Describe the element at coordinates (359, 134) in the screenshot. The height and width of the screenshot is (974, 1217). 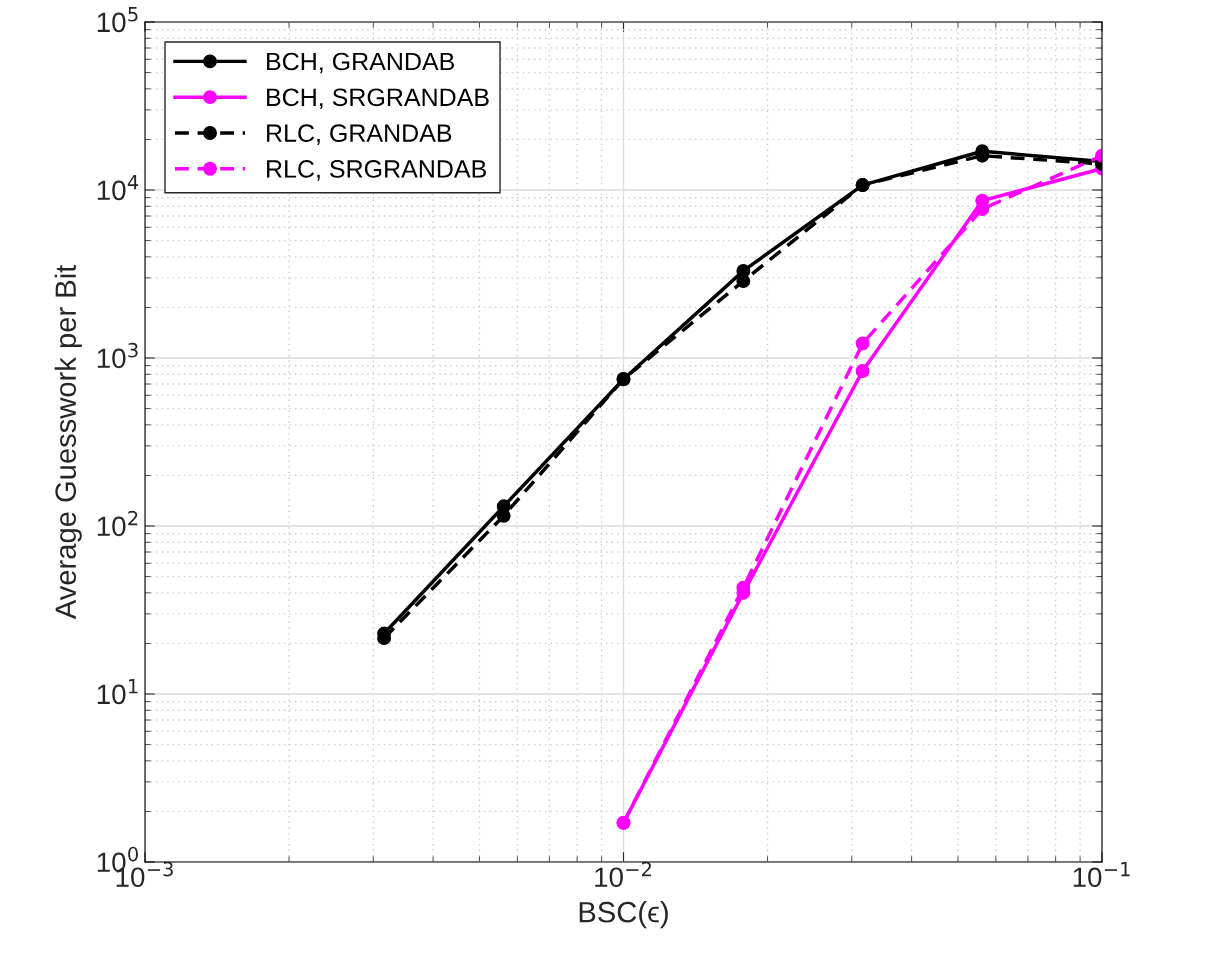
I see `legend-label: RLC, GRANDAB` at that location.